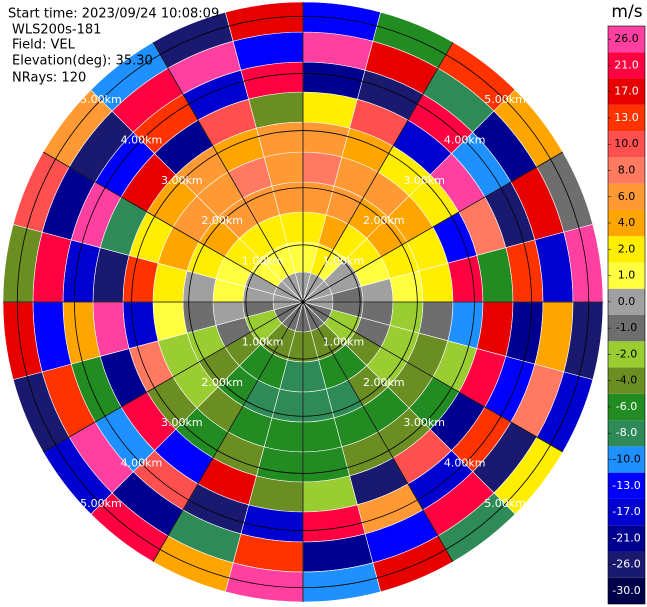 The image size is (647, 607). I want to click on colorbar-tick-label: -26.0, so click(626, 564).